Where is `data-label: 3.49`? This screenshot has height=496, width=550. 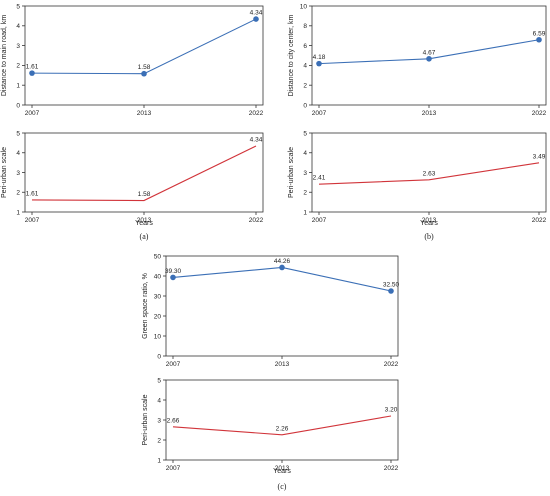 data-label: 3.49 is located at coordinates (539, 156).